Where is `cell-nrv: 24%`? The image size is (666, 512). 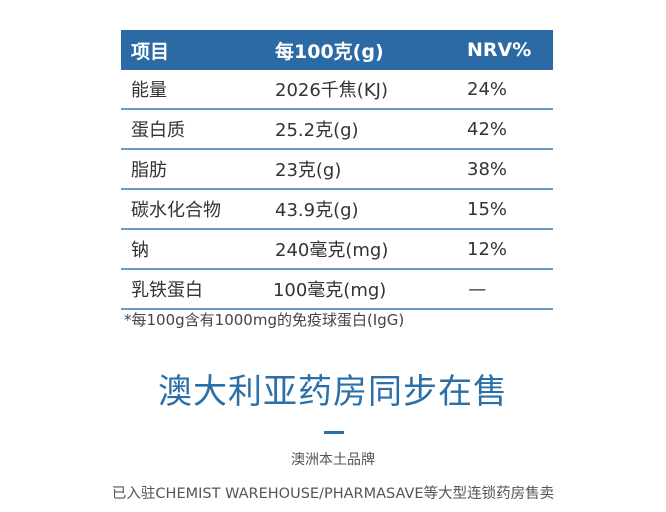 cell-nrv: 24% is located at coordinates (487, 89).